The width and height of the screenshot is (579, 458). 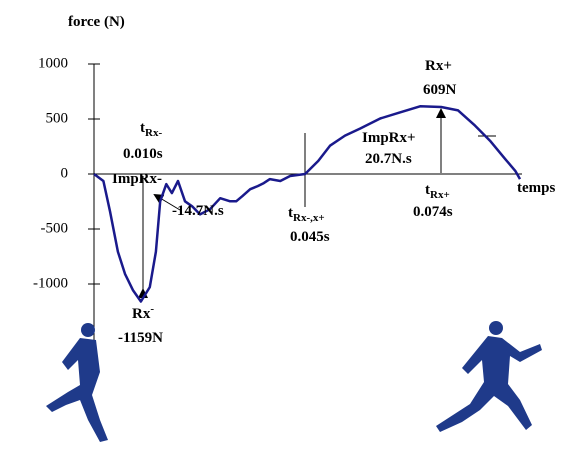 I want to click on y-axis-label: force (N), so click(x=96, y=22).